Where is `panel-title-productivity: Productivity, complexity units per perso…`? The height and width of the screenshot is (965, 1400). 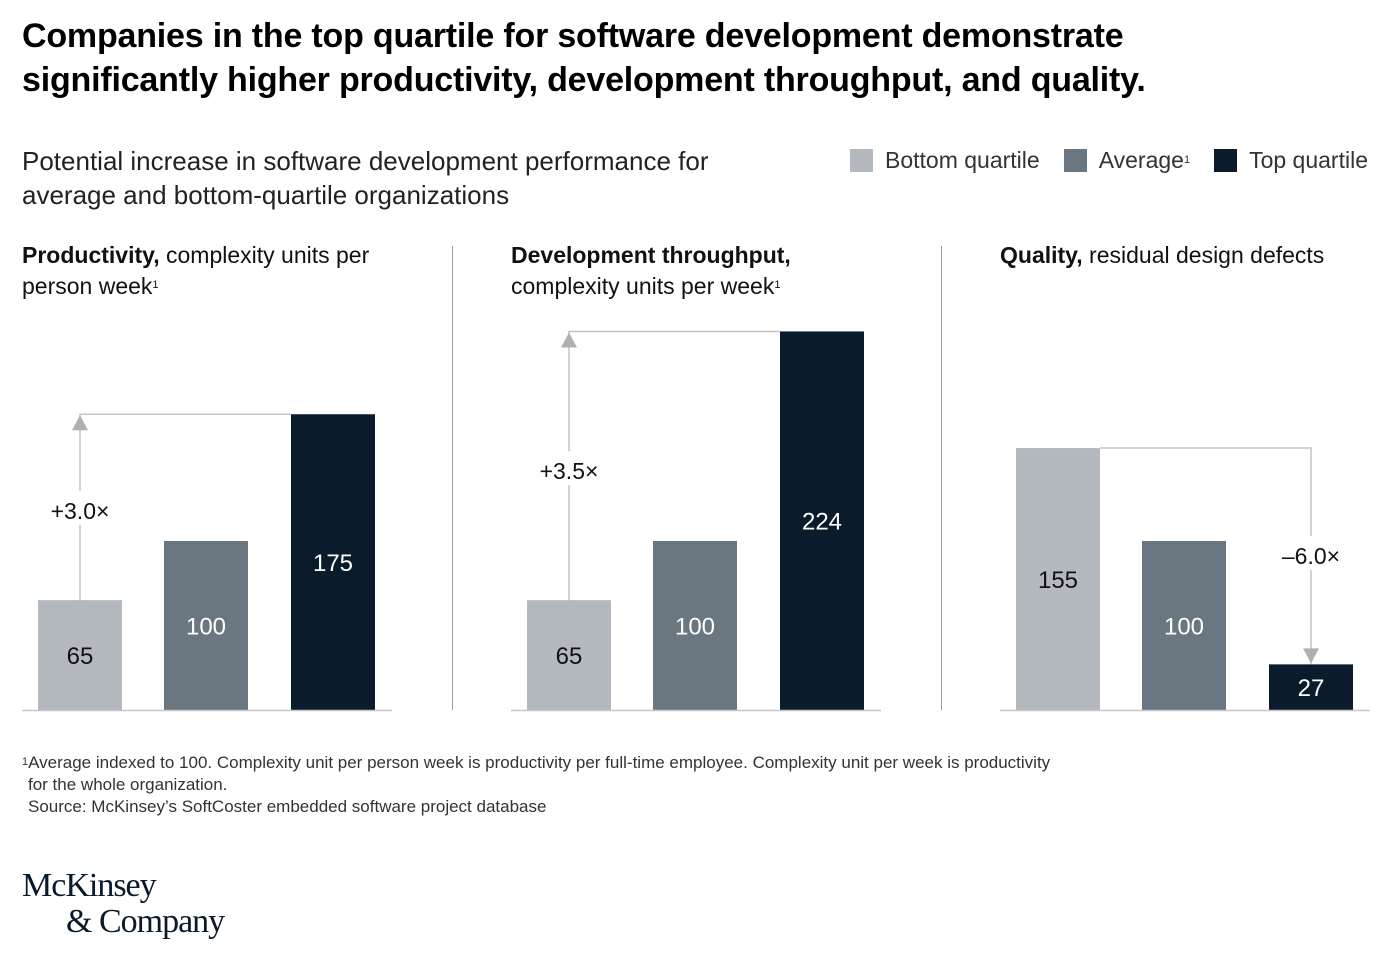
panel-title-productivity: Productivity, complexity units per perso… is located at coordinates (217, 271).